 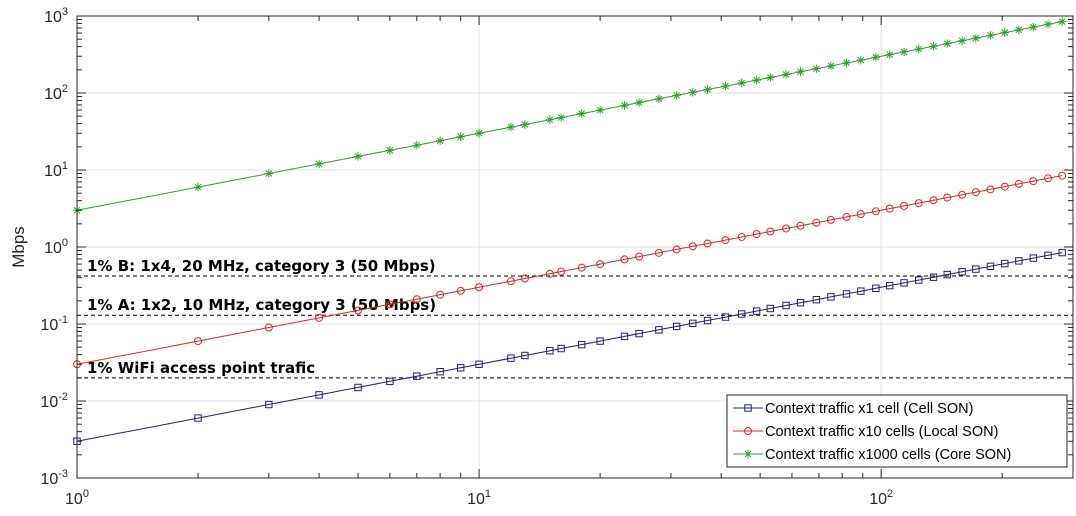 I want to click on y-tick-label: 10⁻², so click(x=54, y=401).